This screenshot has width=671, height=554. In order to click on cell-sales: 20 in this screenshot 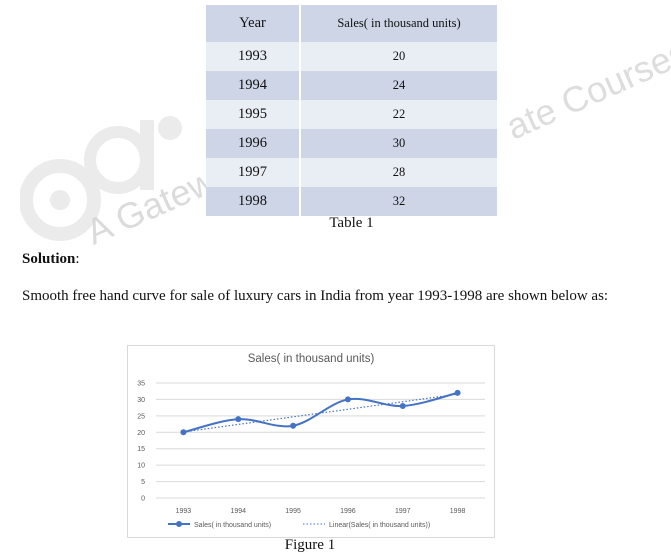, I will do `click(398, 56)`.